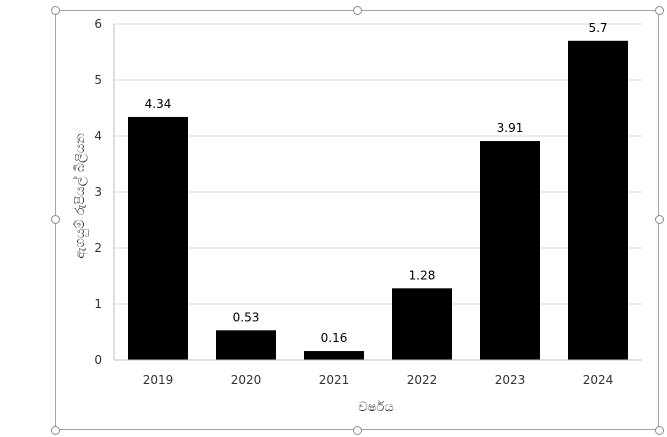  I want to click on y-tick-label: 6, so click(98, 24).